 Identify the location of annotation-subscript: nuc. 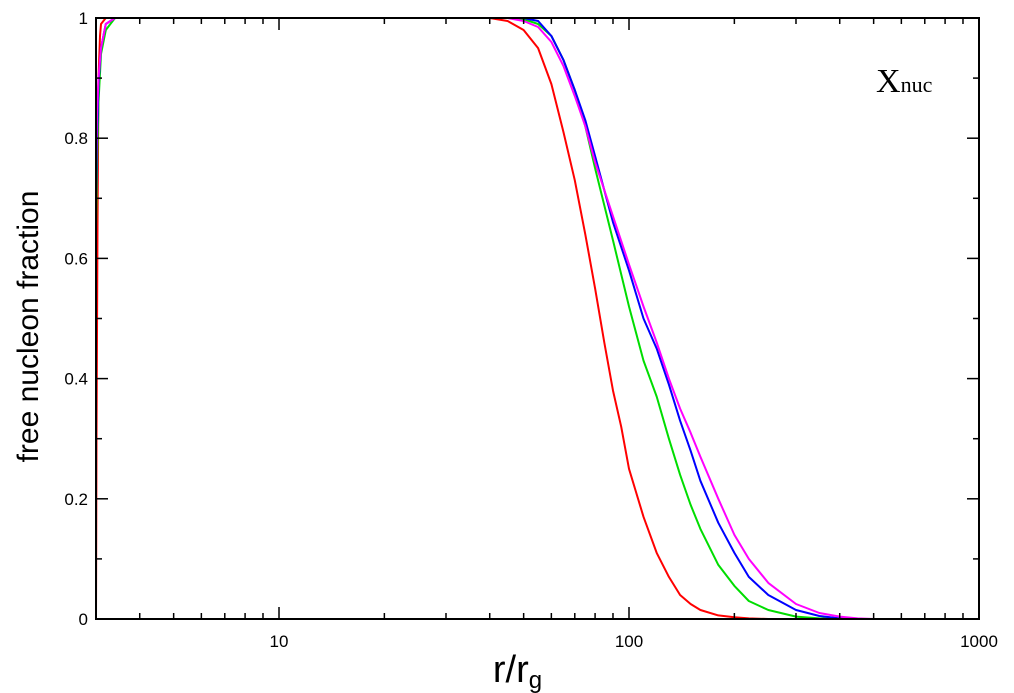
(917, 84).